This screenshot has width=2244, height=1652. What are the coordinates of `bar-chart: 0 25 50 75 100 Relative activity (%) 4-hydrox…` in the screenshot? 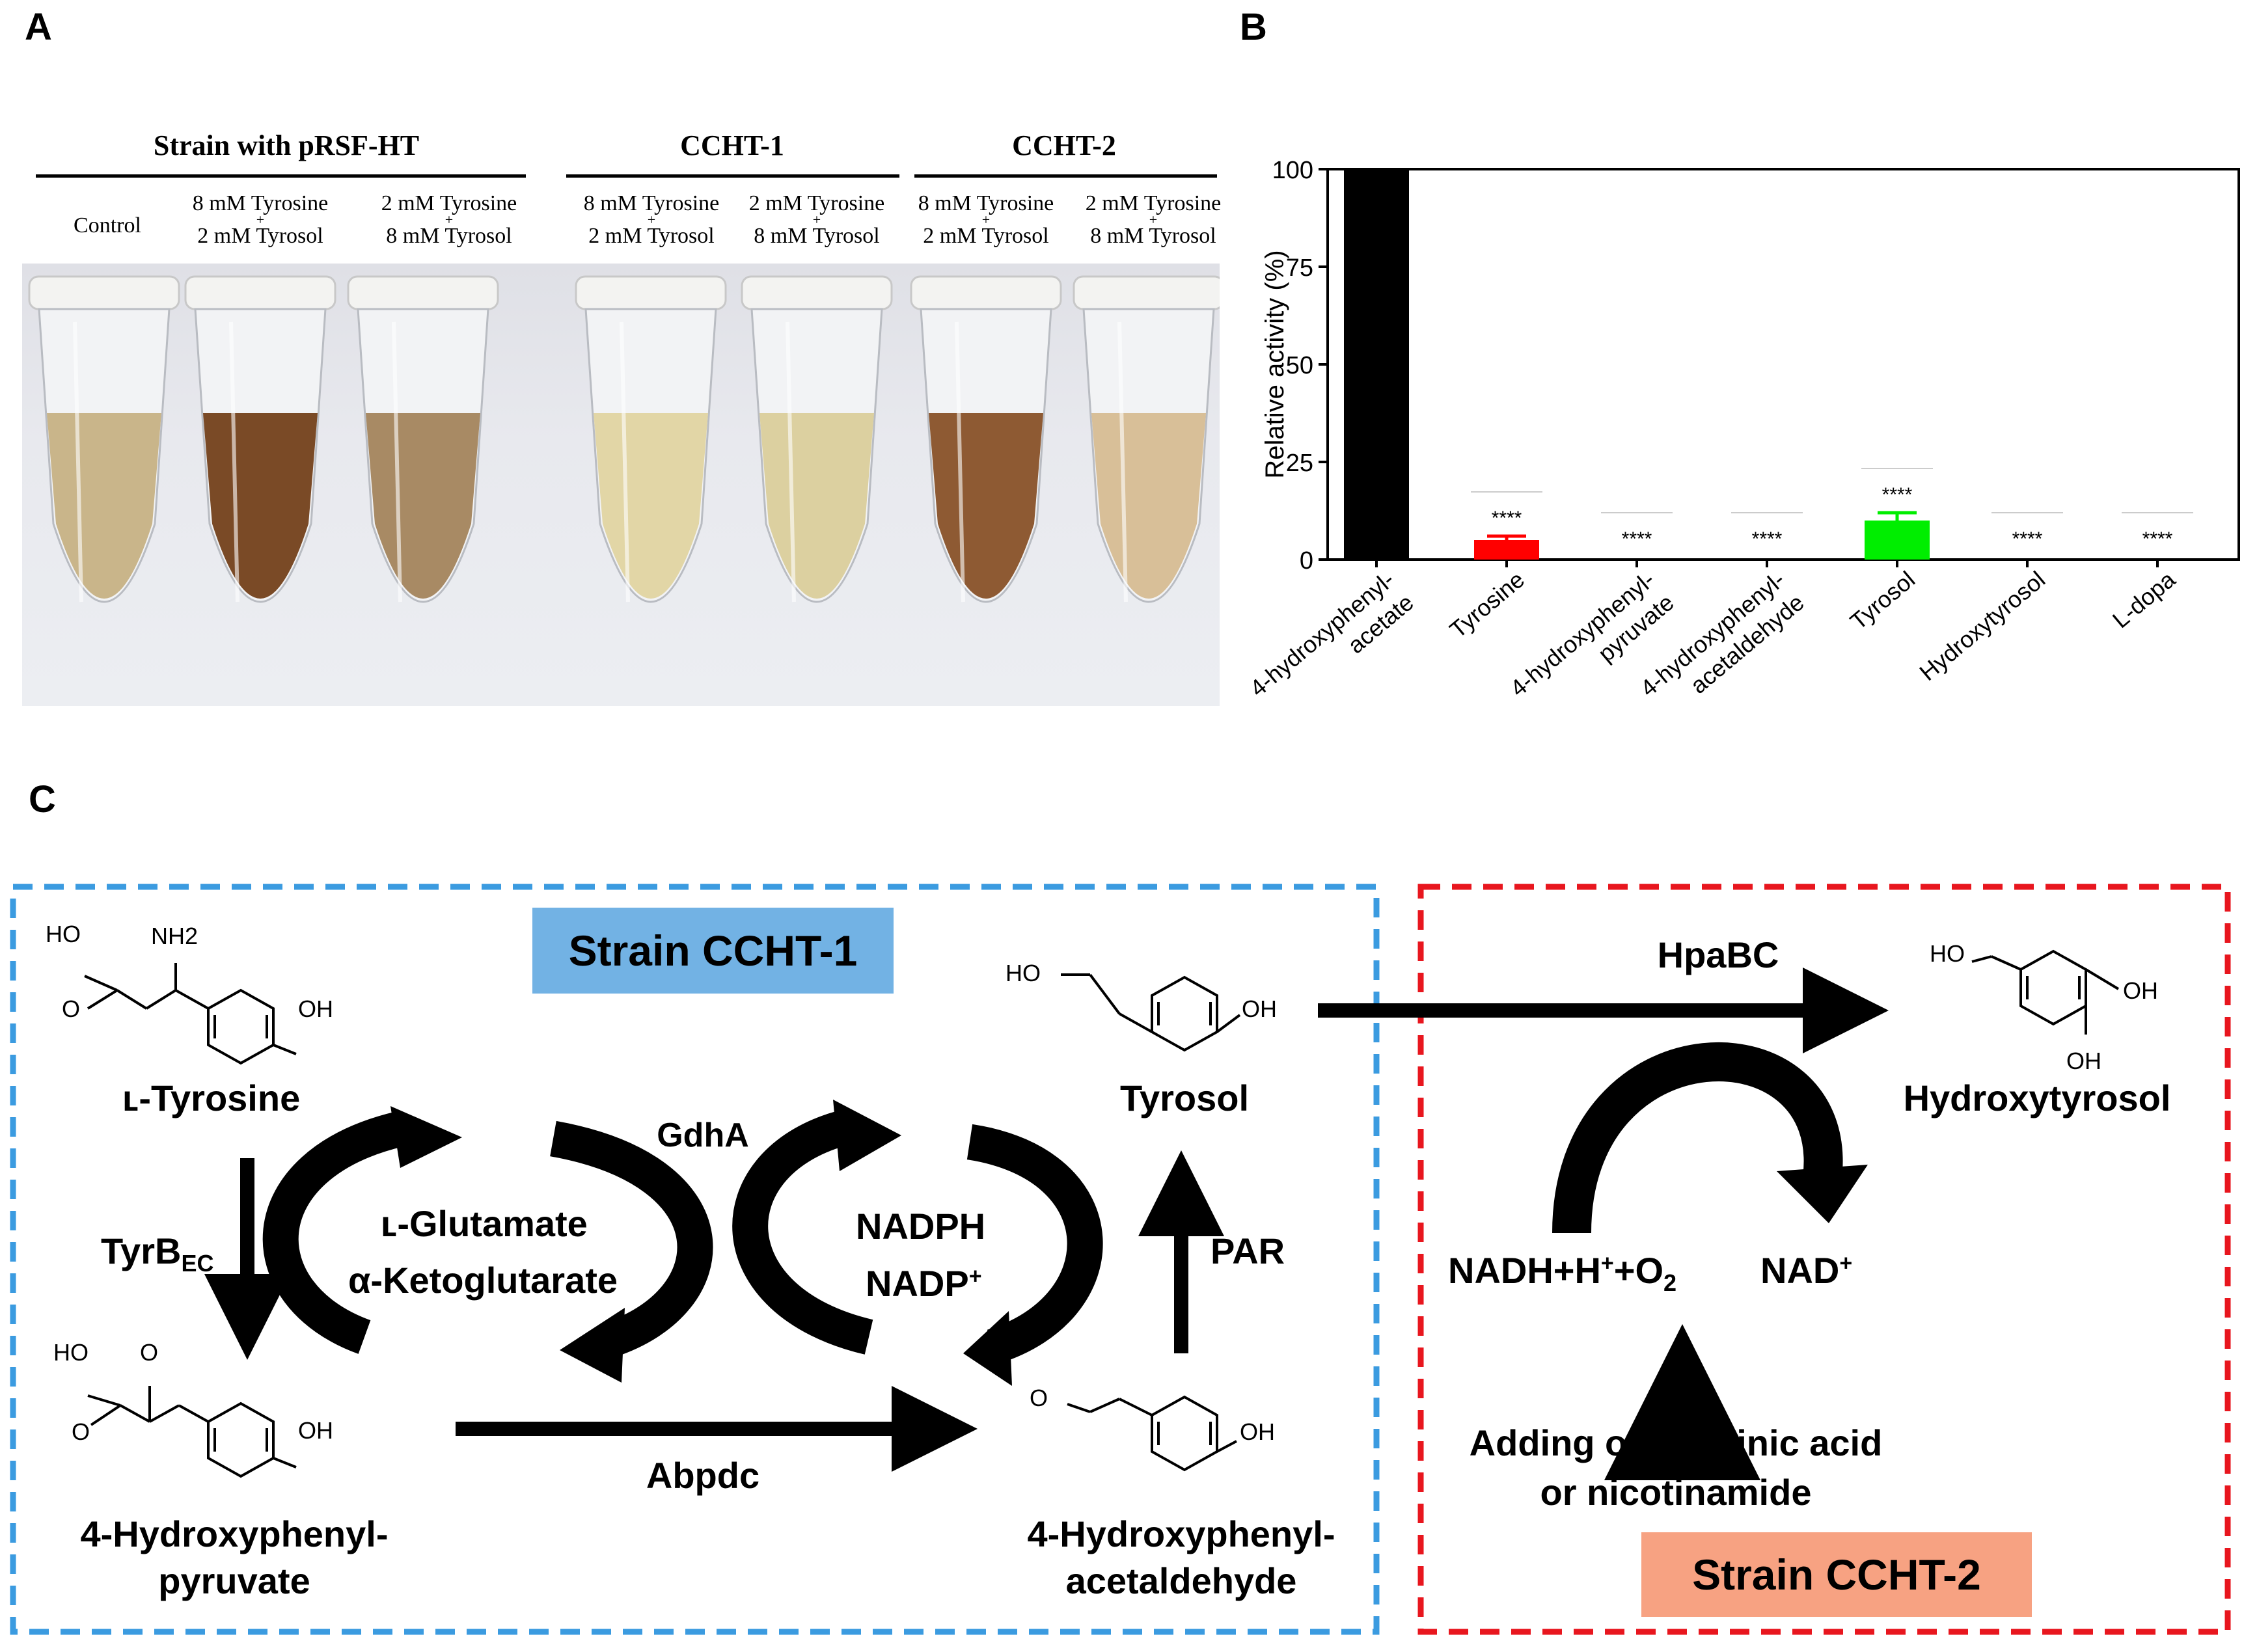 It's located at (1742, 429).